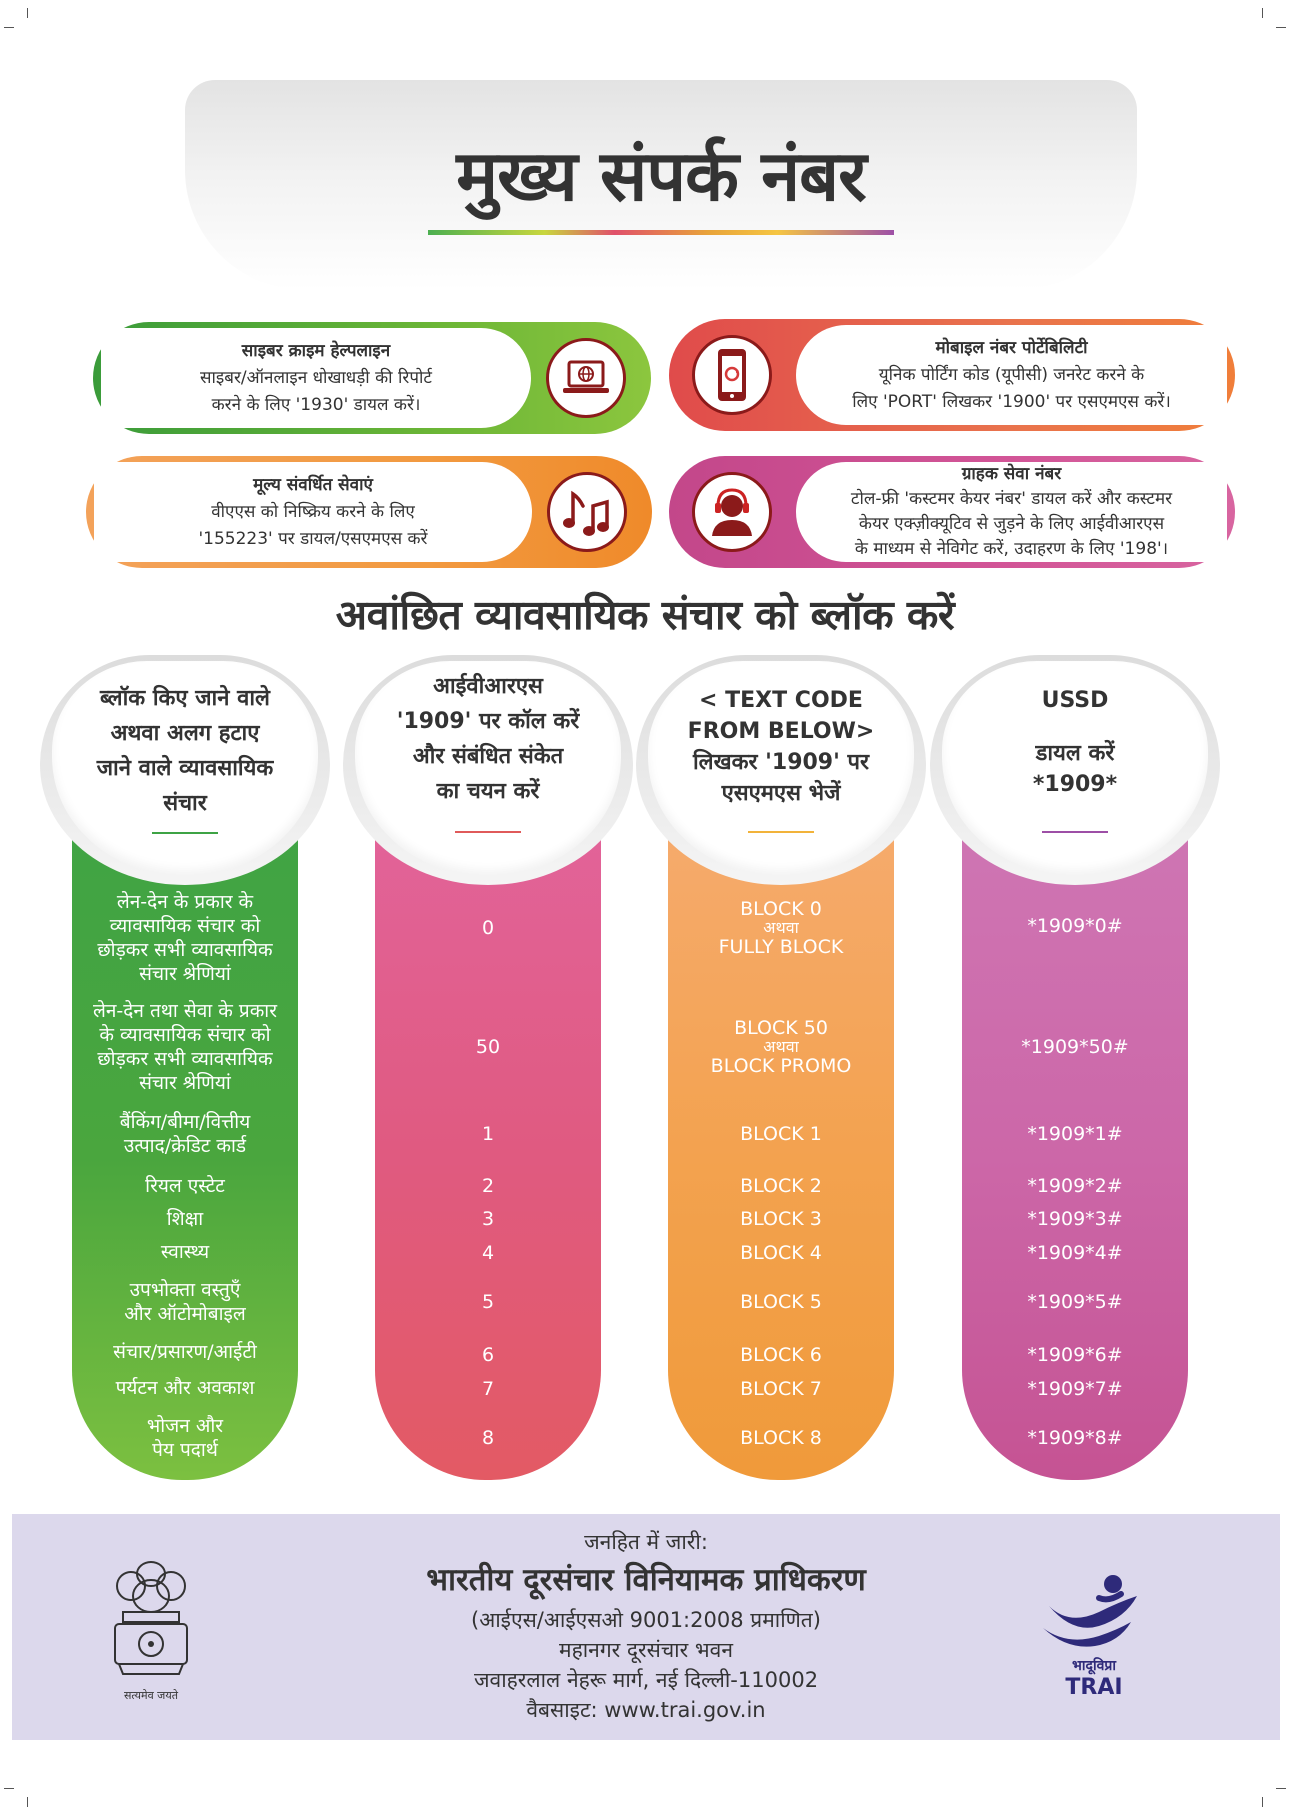  What do you see at coordinates (1075, 1253) in the screenshot?
I see `ussd-code: *1909*4#` at bounding box center [1075, 1253].